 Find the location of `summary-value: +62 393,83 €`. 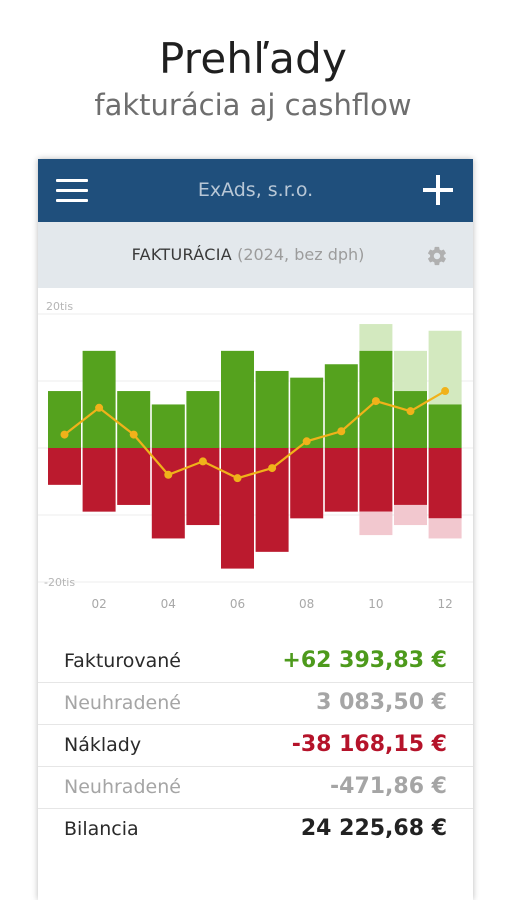

summary-value: +62 393,83 € is located at coordinates (364, 660).